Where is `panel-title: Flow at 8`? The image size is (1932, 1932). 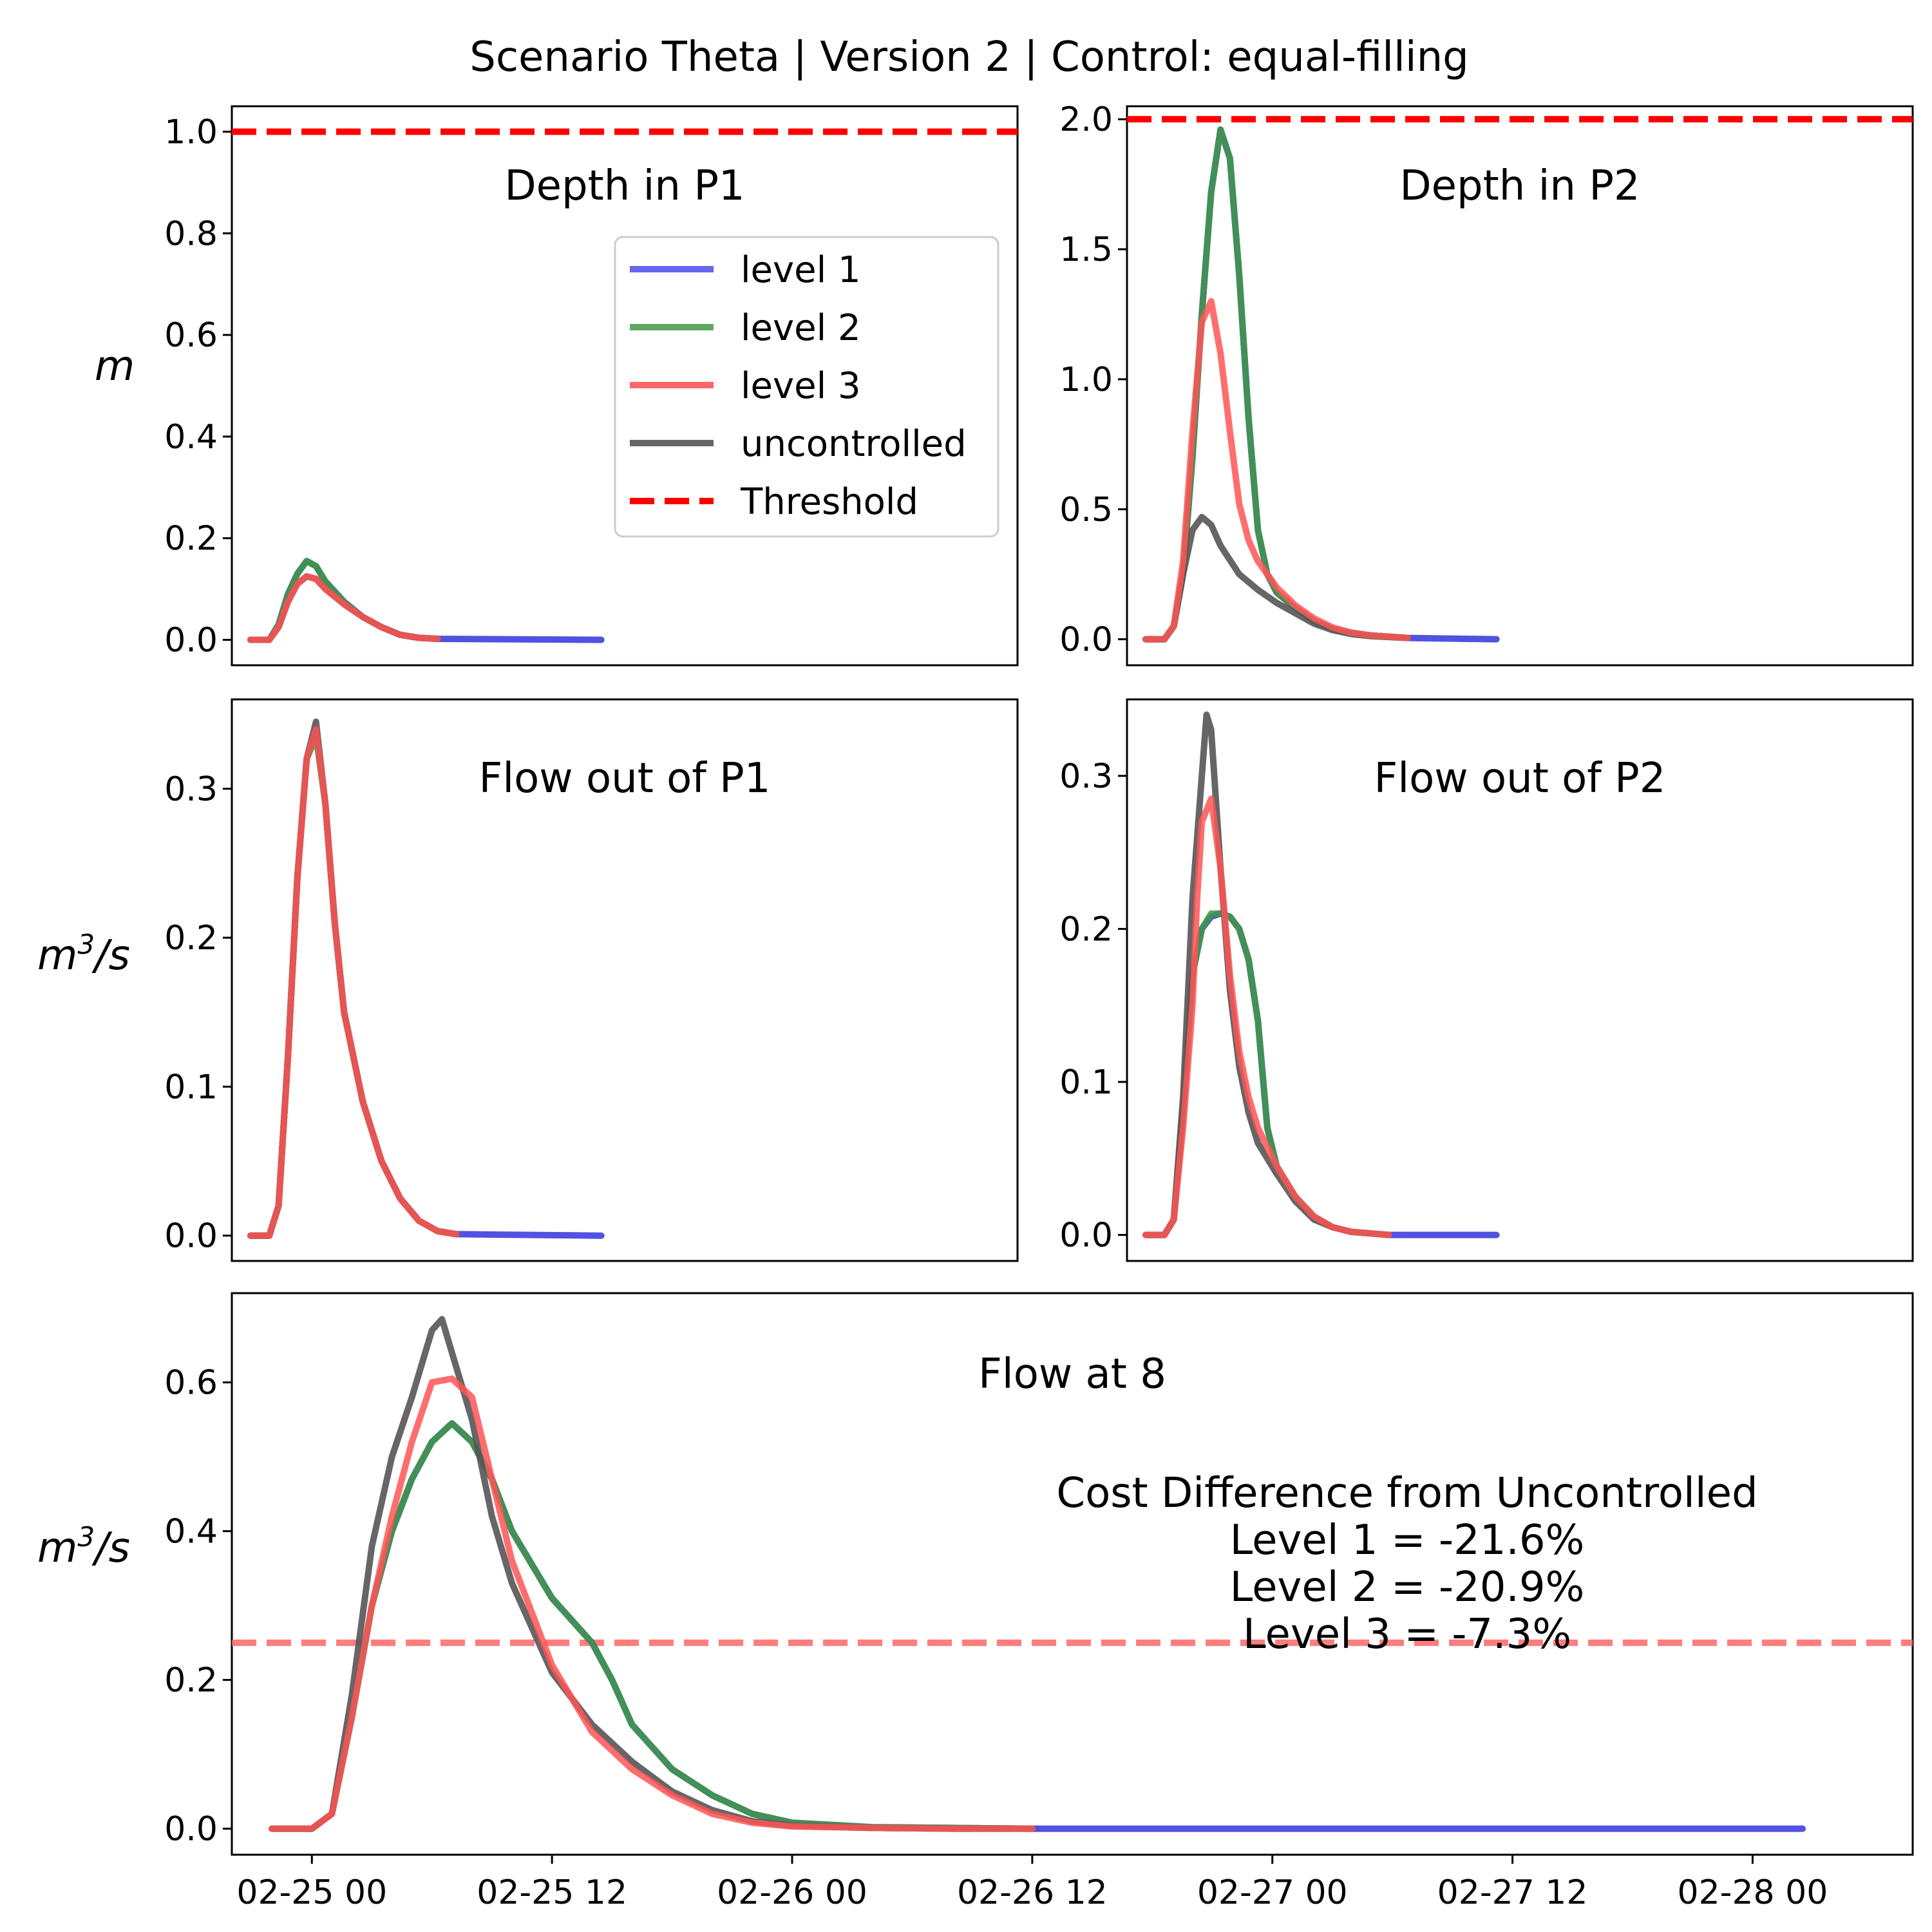 panel-title: Flow at 8 is located at coordinates (1072, 1374).